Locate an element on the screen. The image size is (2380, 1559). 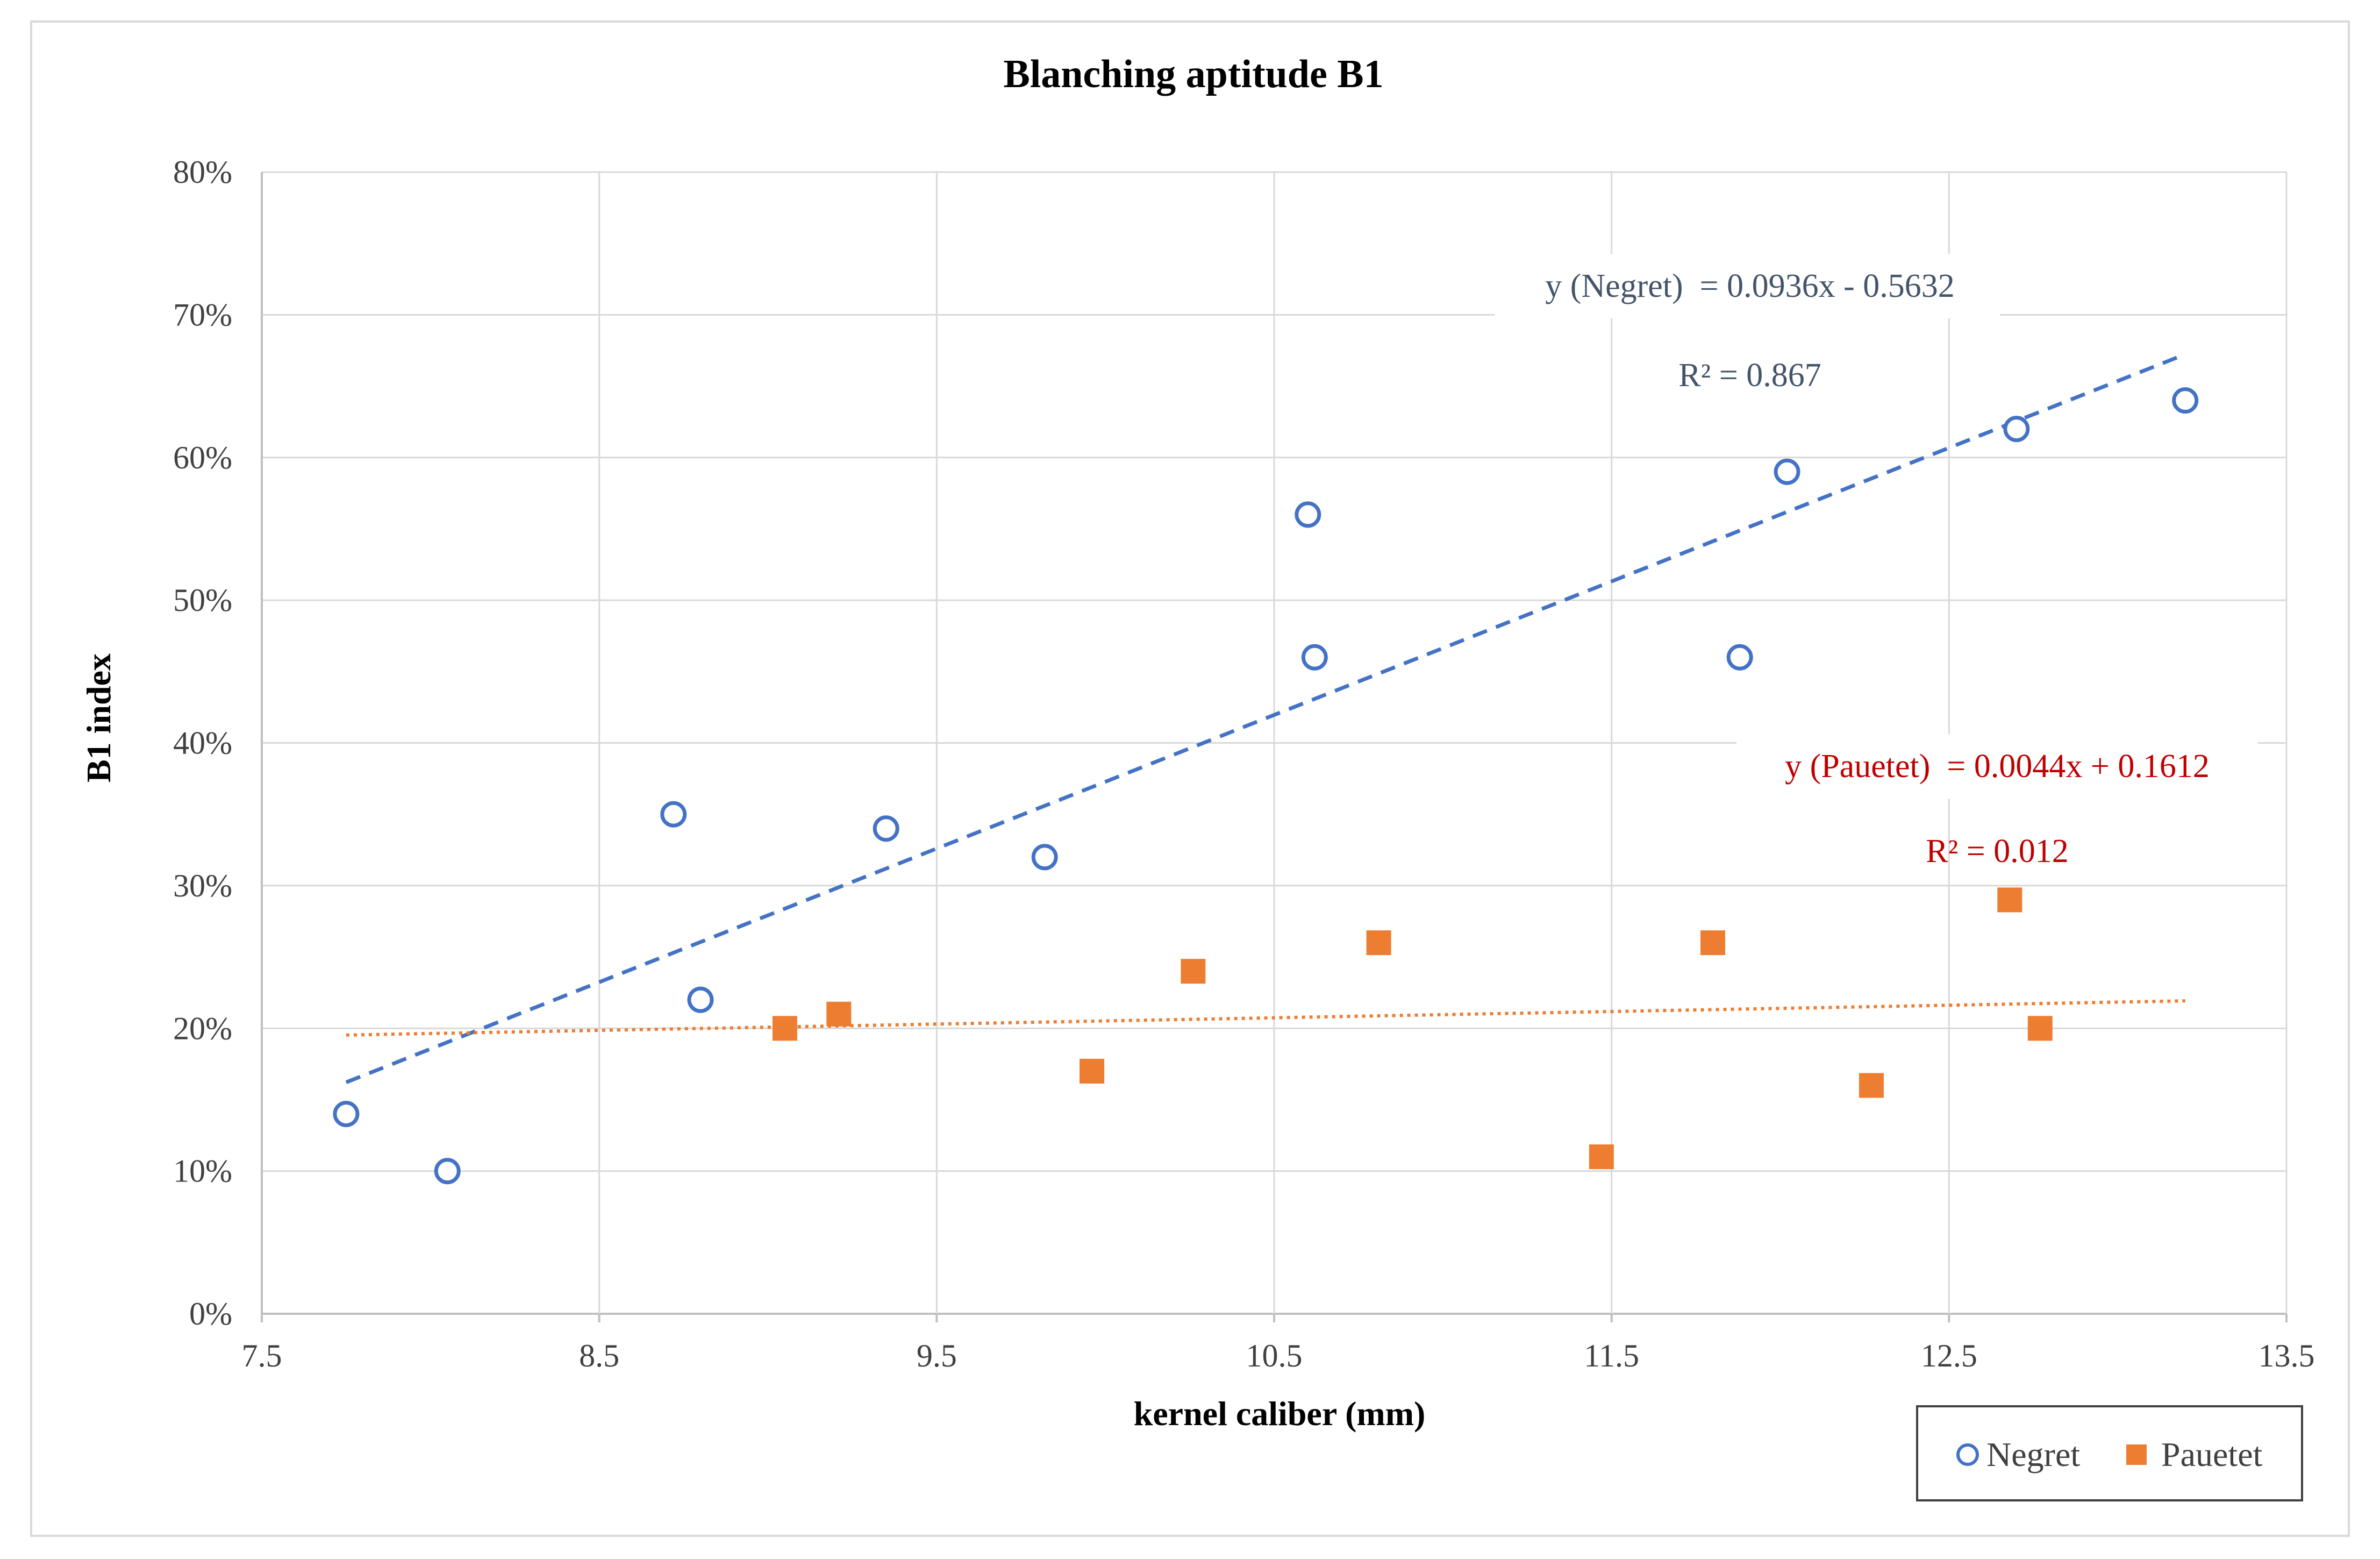
legend-pauetet-label: Pauetet is located at coordinates (2212, 1454).